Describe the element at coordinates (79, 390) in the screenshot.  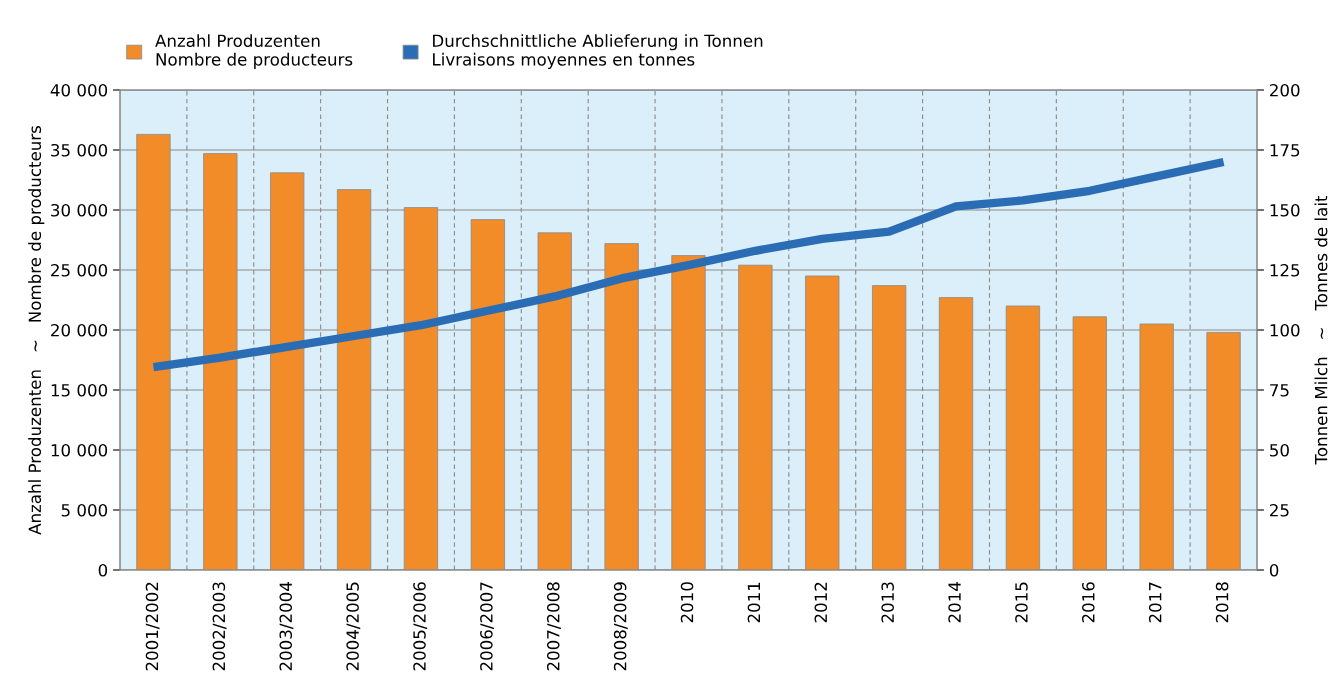
I see `y-tick-label: 15 000` at that location.